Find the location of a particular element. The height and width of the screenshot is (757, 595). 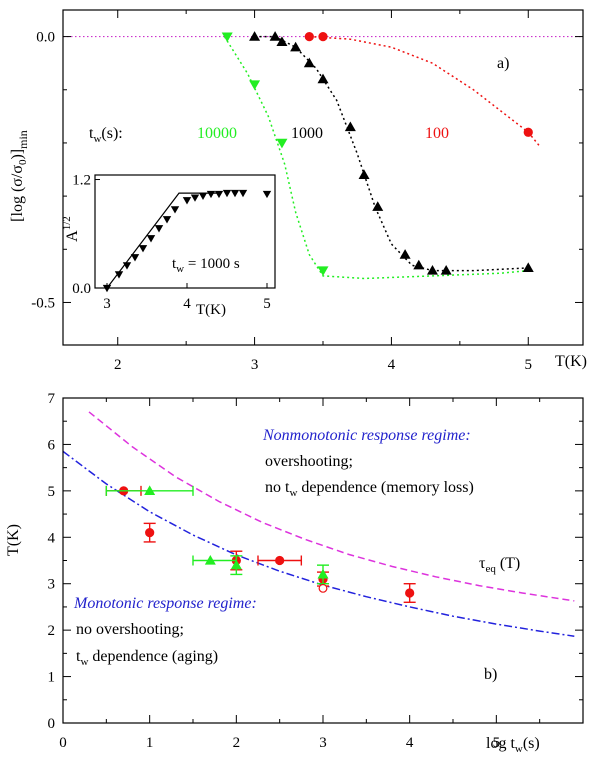

tw-prefix-label: tw(s): is located at coordinates (106, 135).